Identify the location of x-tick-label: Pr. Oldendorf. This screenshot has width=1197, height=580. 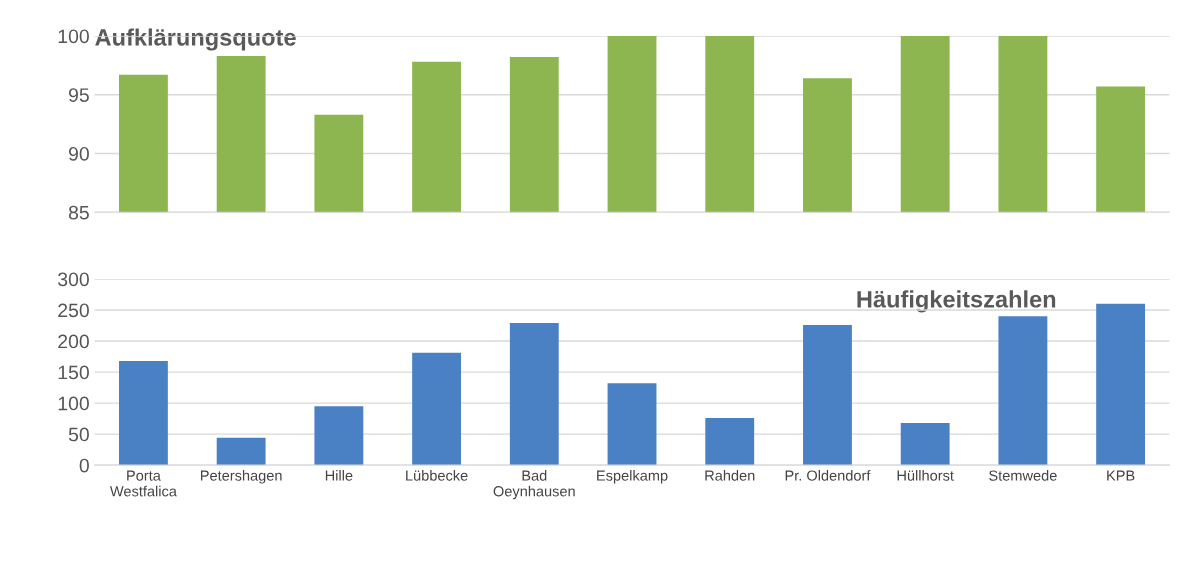
(828, 475).